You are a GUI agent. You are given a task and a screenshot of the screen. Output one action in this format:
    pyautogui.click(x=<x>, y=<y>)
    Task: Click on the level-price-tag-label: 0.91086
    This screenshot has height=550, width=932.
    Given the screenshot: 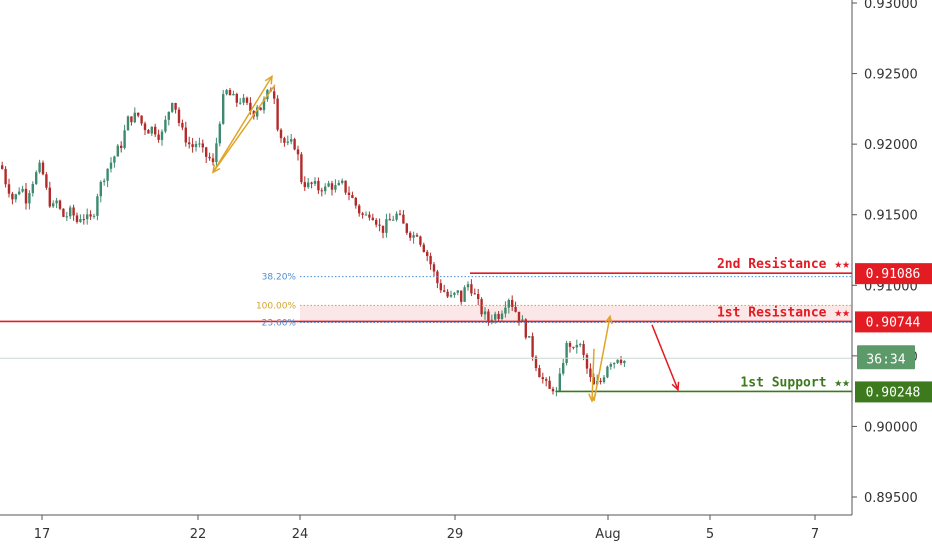 What is the action you would take?
    pyautogui.click(x=893, y=274)
    